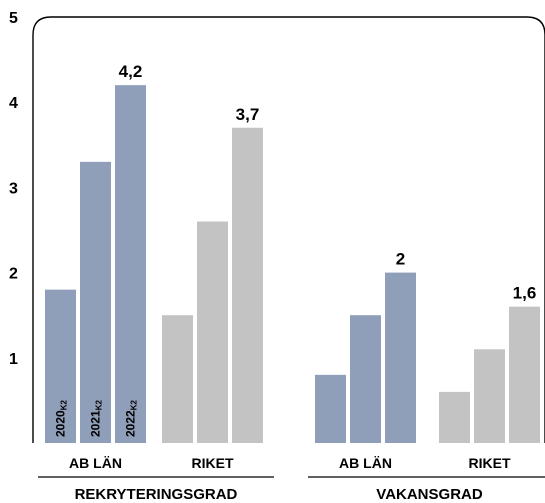 This screenshot has height=503, width=545. What do you see at coordinates (525, 293) in the screenshot?
I see `data-label: 1,6` at bounding box center [525, 293].